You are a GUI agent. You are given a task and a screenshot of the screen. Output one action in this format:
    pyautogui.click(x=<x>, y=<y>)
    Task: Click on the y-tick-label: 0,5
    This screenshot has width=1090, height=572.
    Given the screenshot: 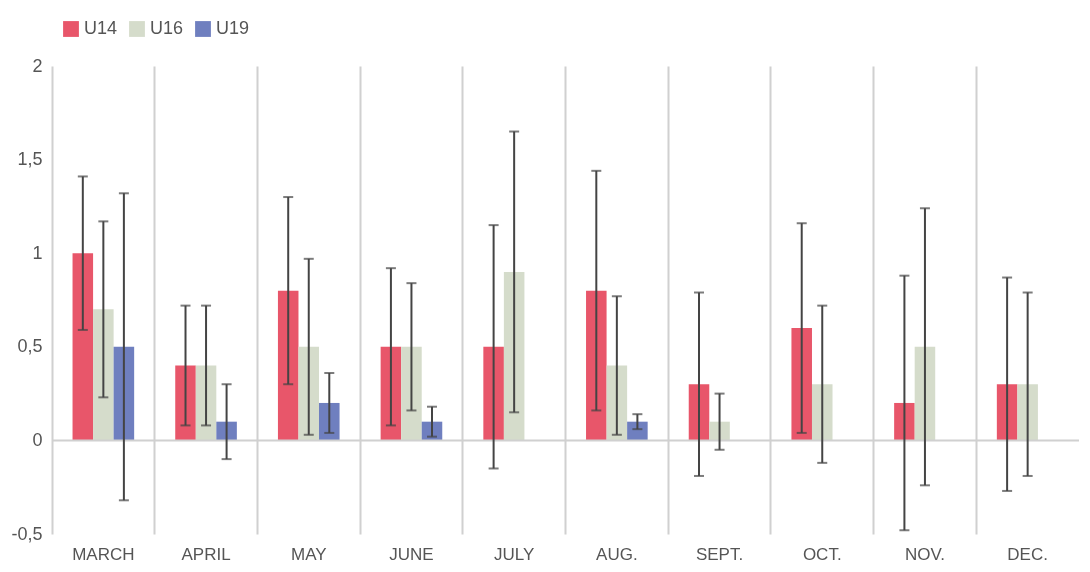 What is the action you would take?
    pyautogui.click(x=30, y=346)
    